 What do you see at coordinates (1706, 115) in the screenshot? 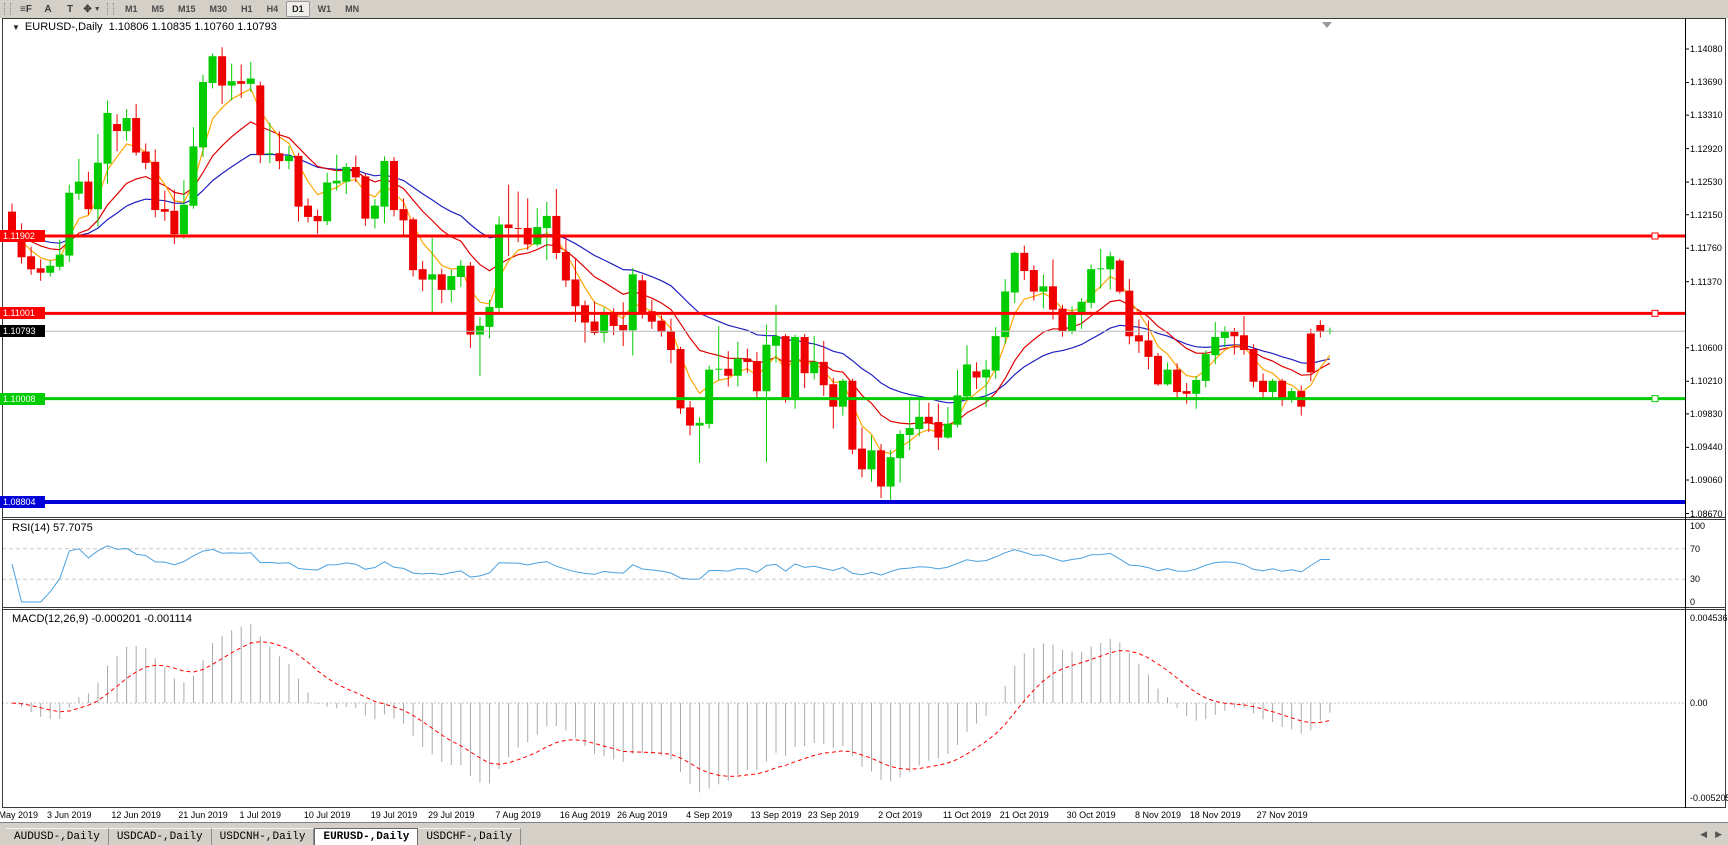
I see `price-tick-label: 1.13310` at bounding box center [1706, 115].